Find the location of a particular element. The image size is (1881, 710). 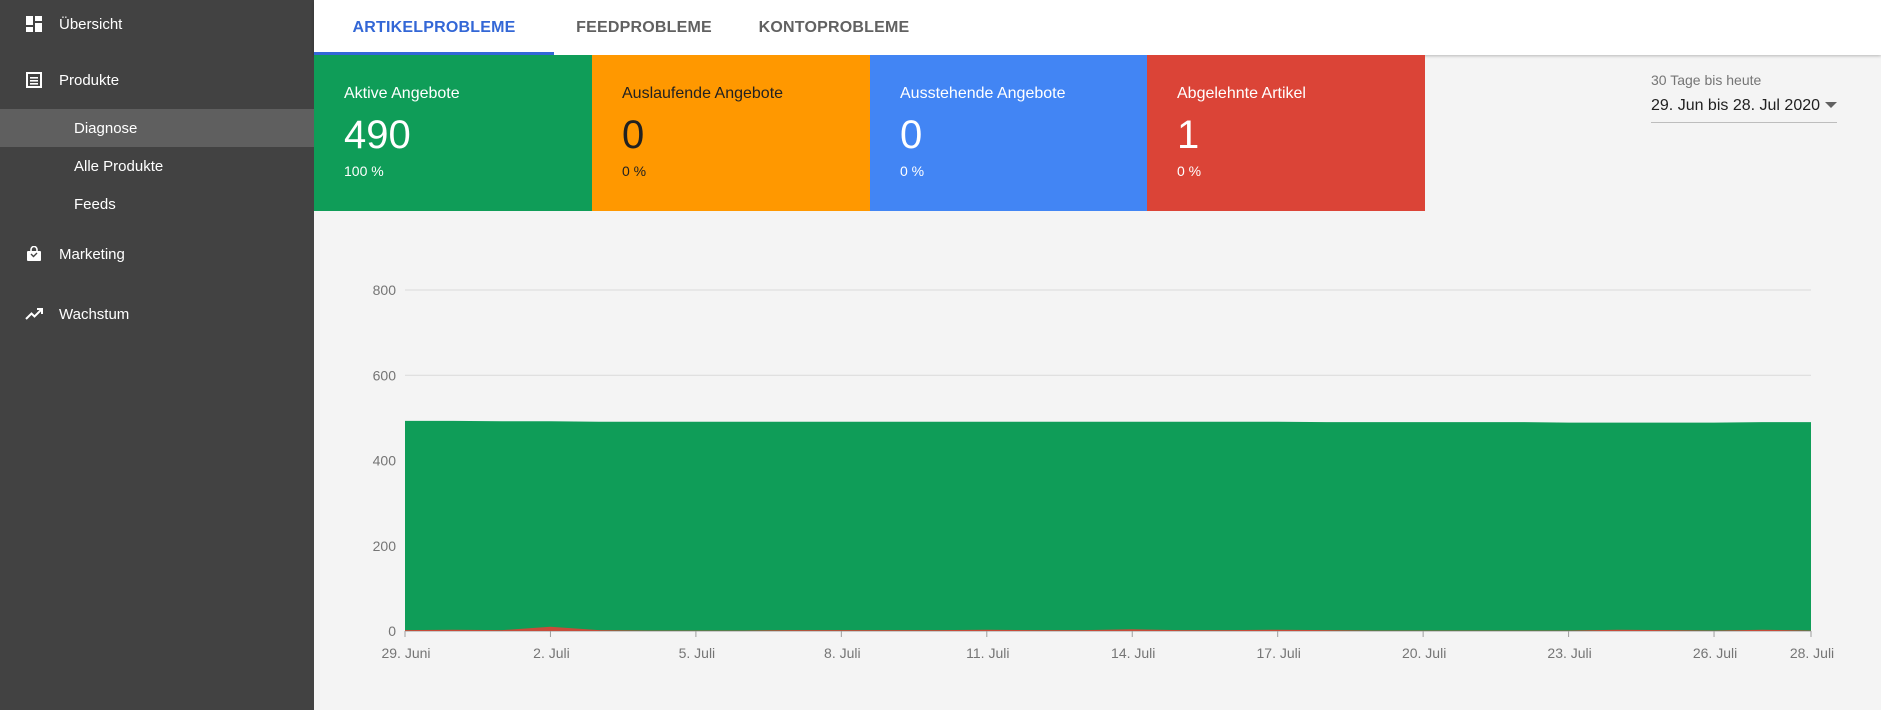

x-tick-label: 29. Juni is located at coordinates (405, 653).